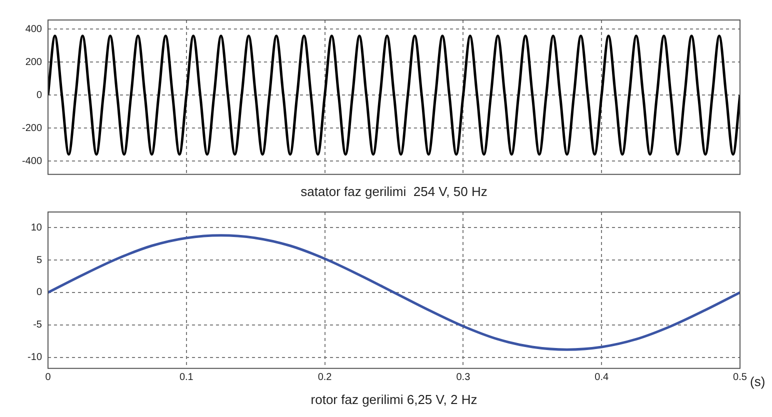 This screenshot has width=772, height=417. I want to click on x-tick-label: 0.1, so click(186, 378).